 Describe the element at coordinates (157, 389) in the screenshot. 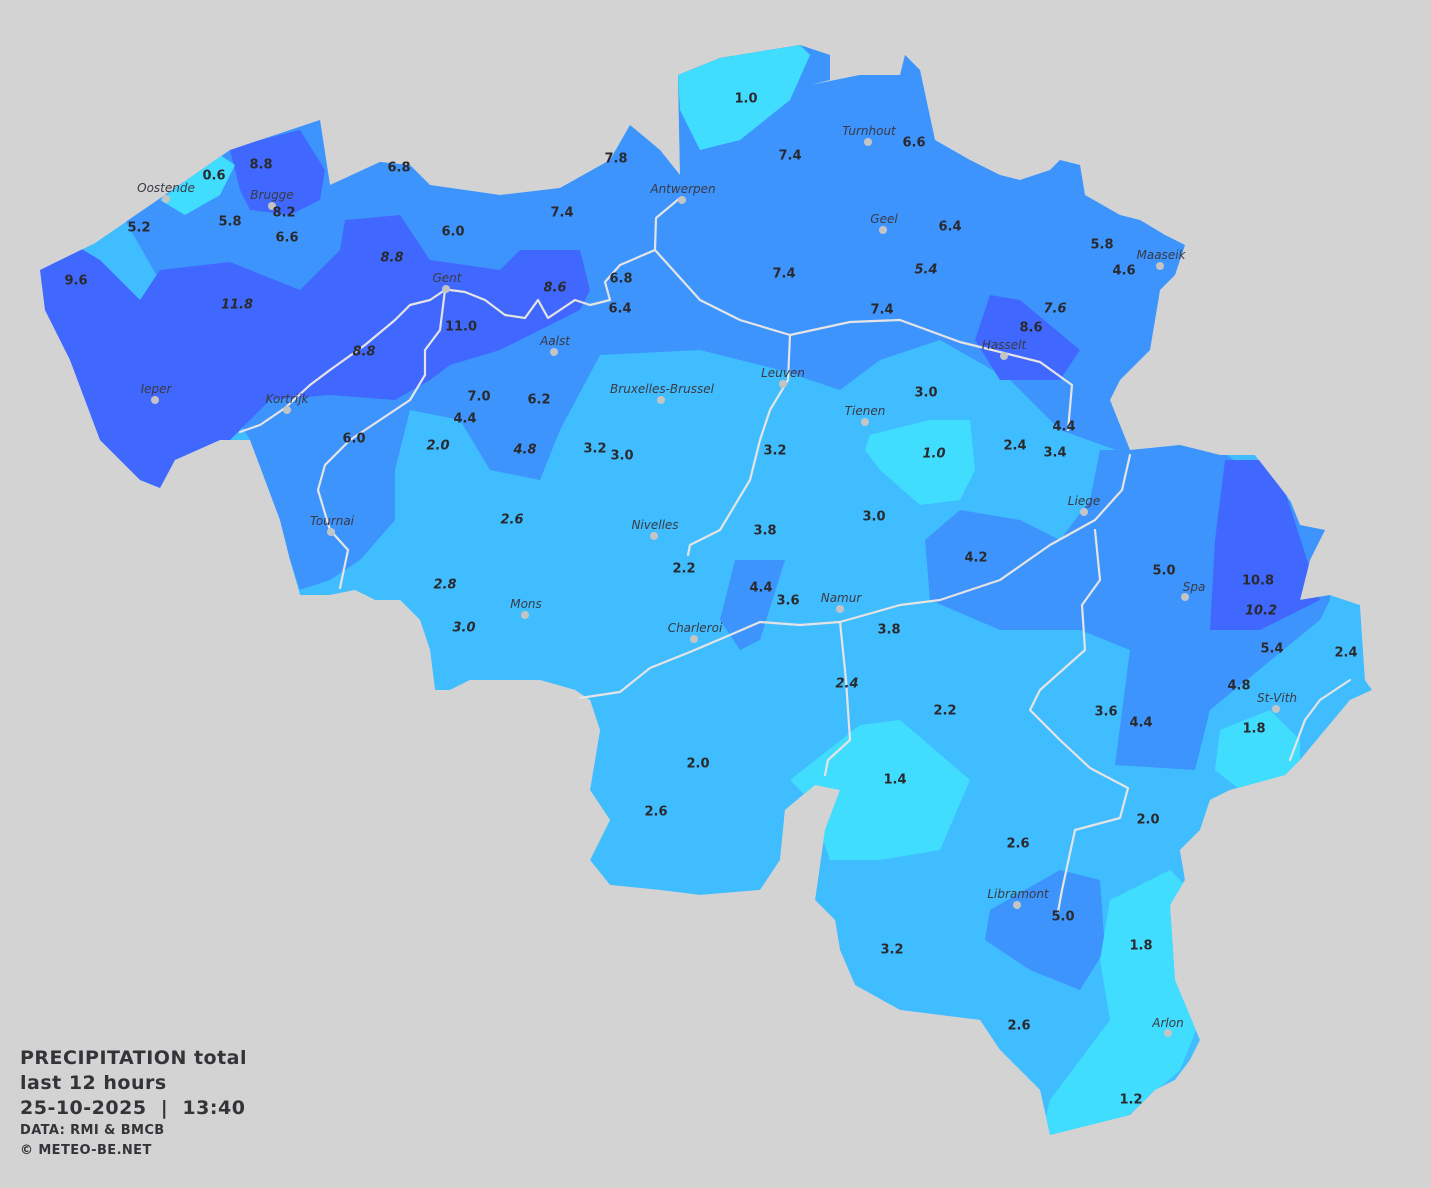

I see `city-label: Ieper` at that location.